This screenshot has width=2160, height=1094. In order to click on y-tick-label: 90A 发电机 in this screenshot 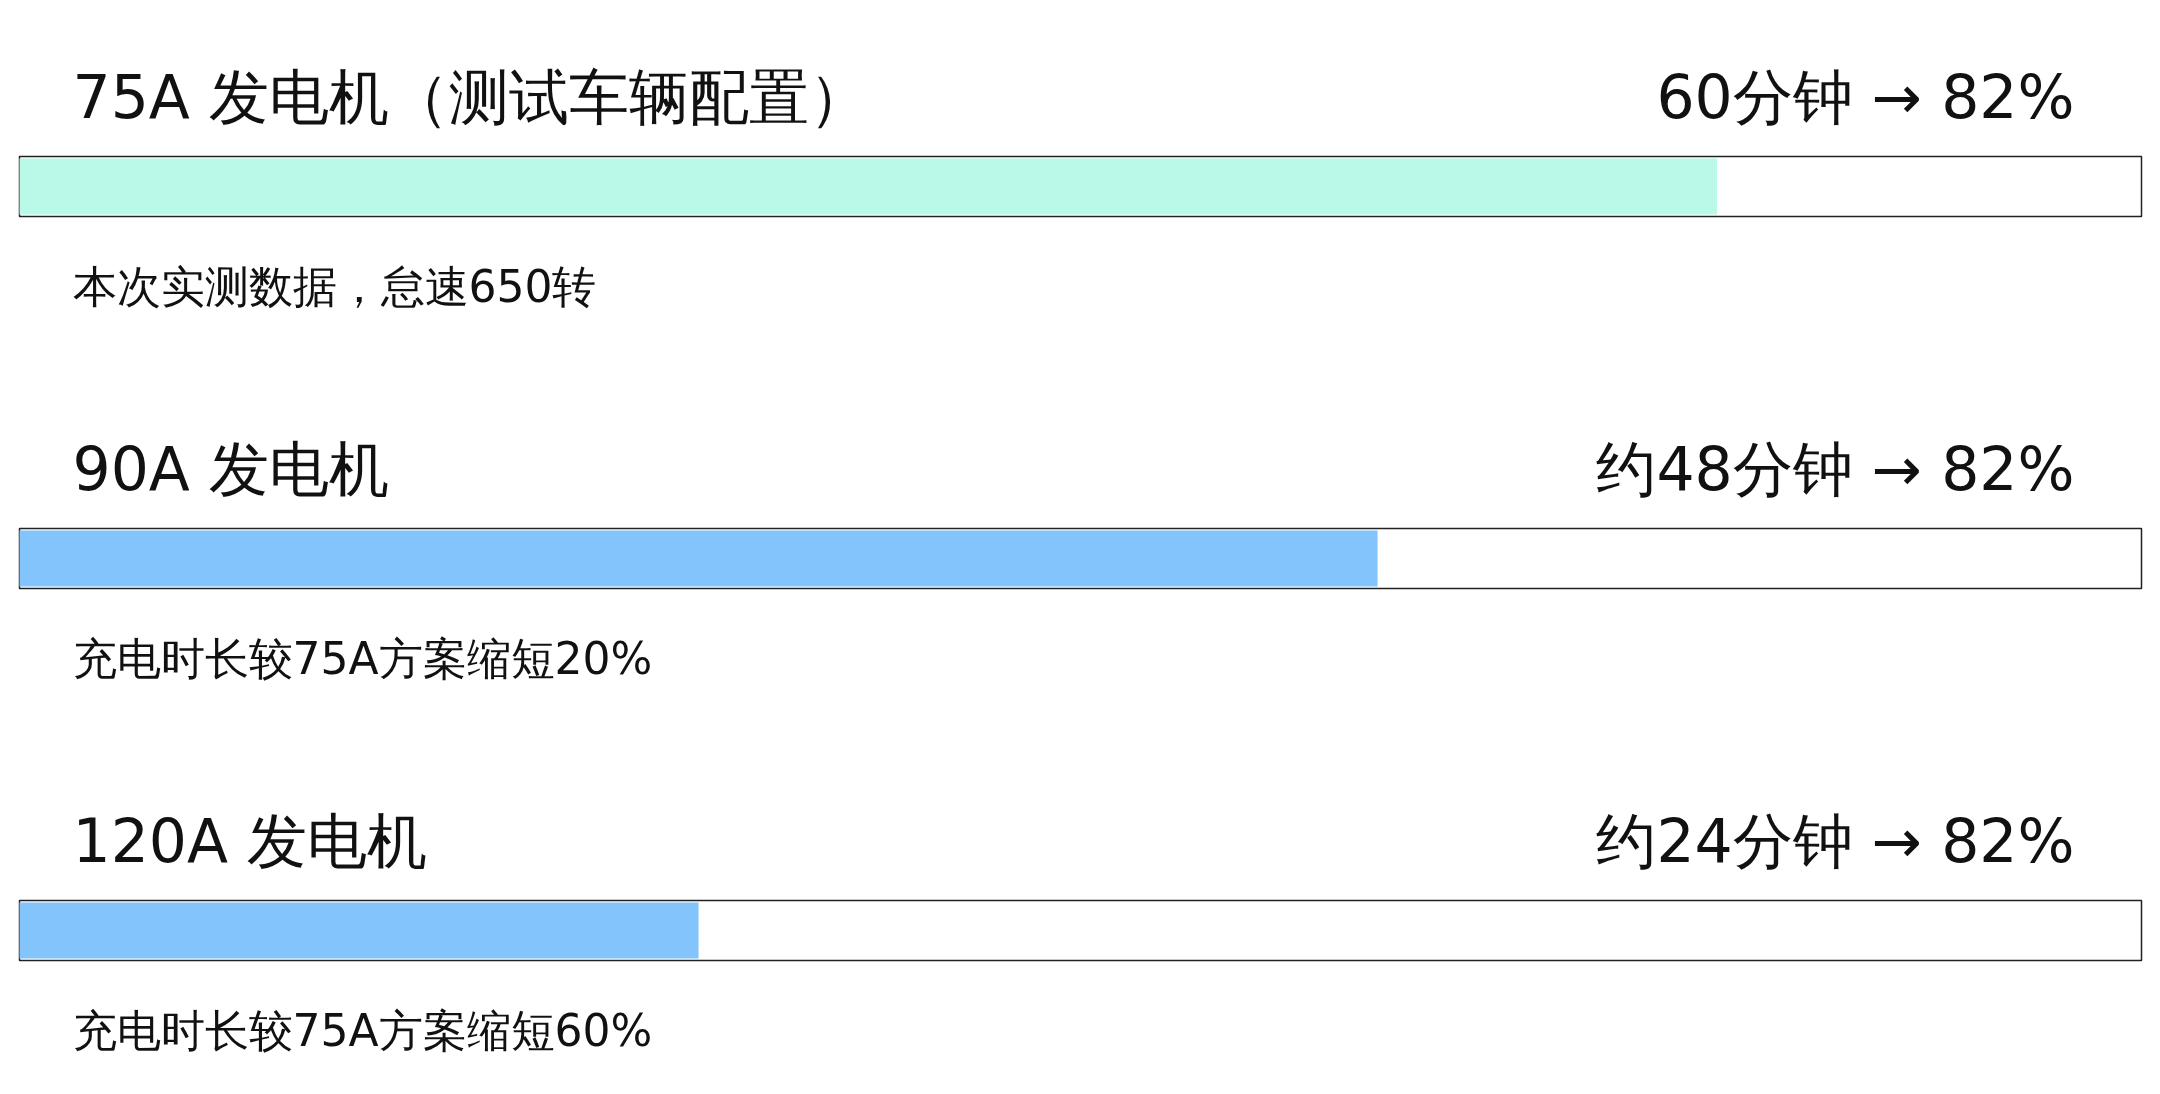, I will do `click(230, 468)`.